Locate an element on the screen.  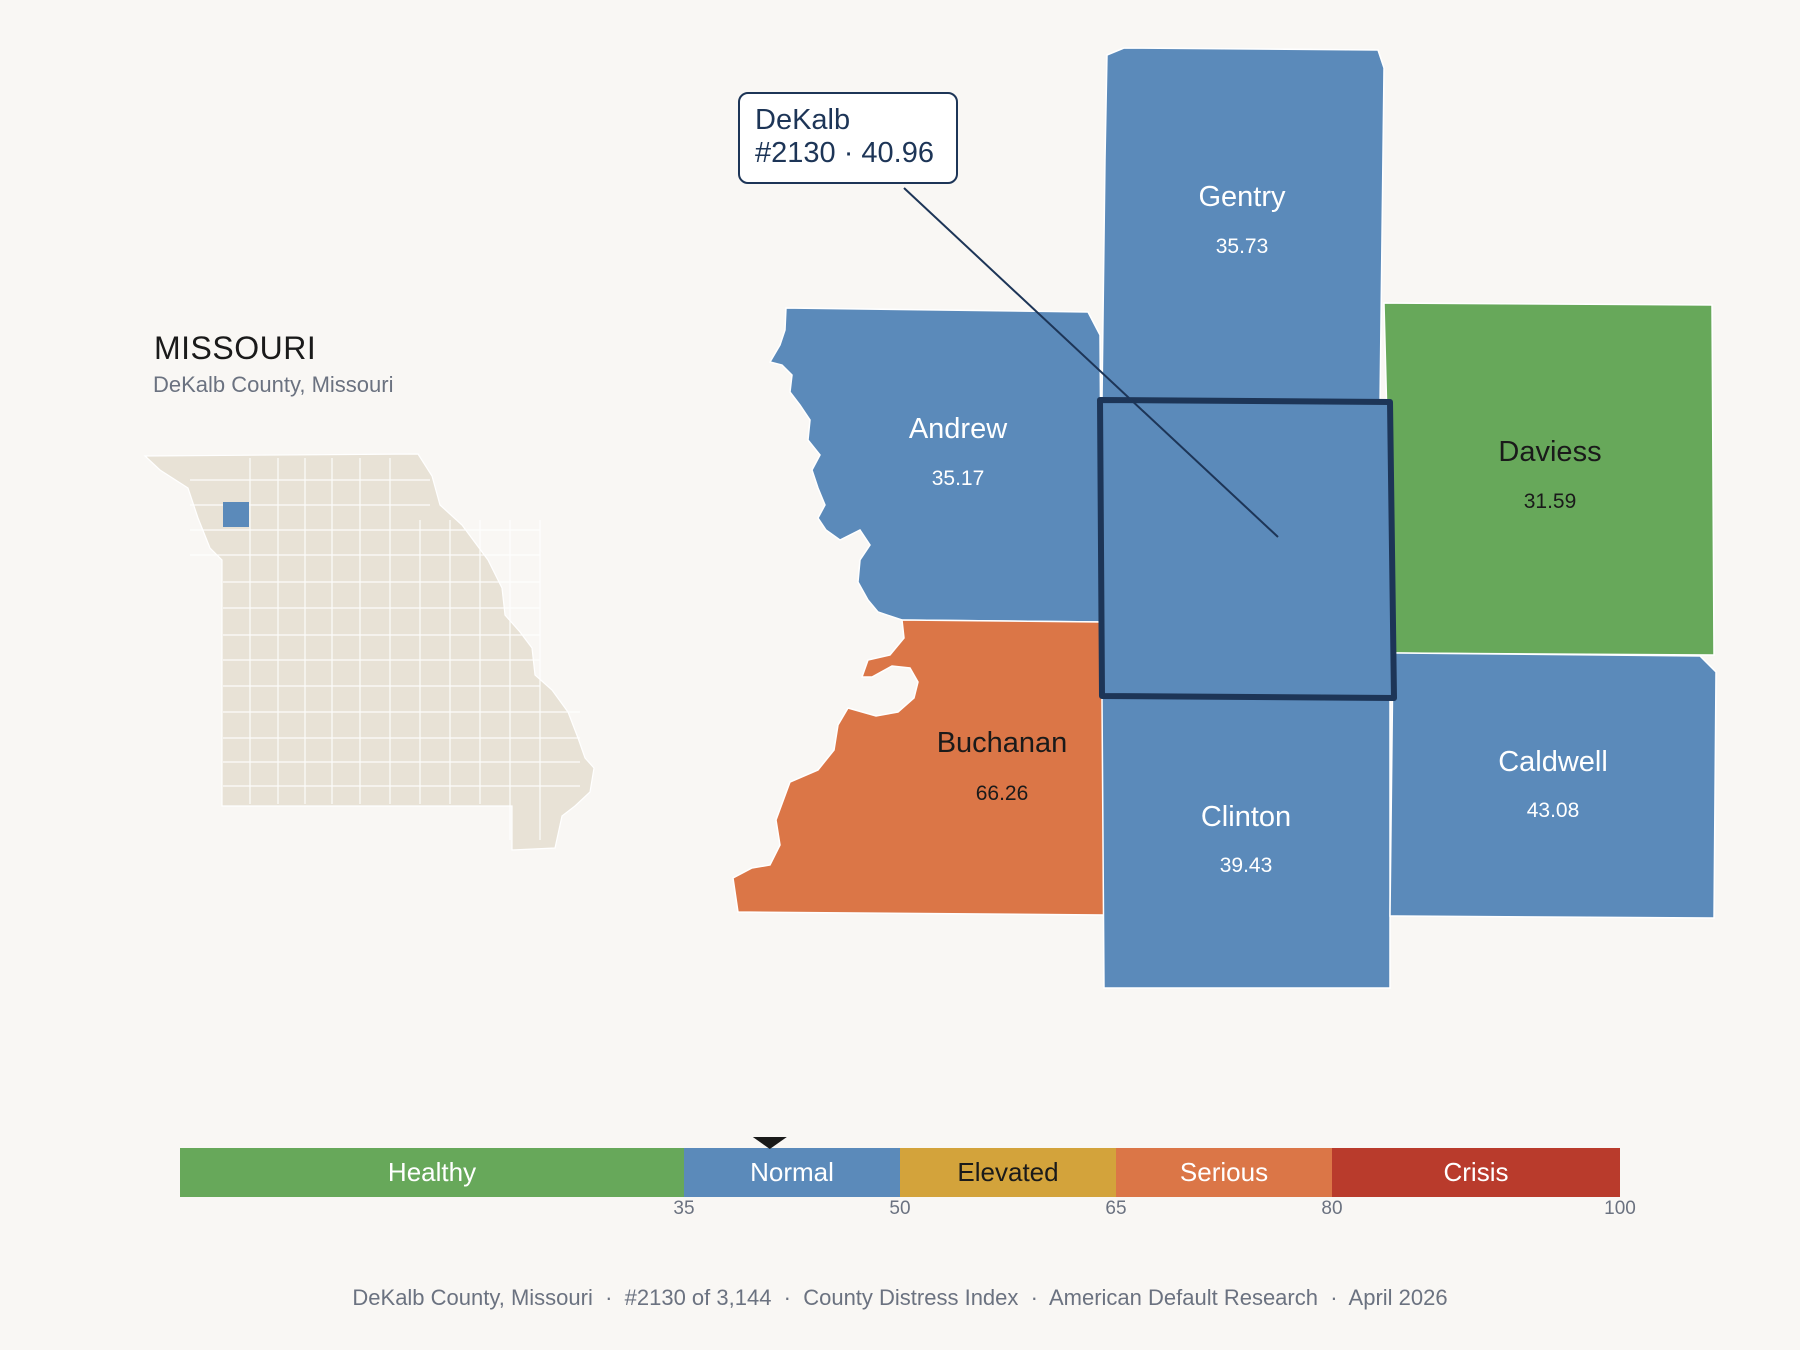
county-daviess is located at coordinates (1549, 479).